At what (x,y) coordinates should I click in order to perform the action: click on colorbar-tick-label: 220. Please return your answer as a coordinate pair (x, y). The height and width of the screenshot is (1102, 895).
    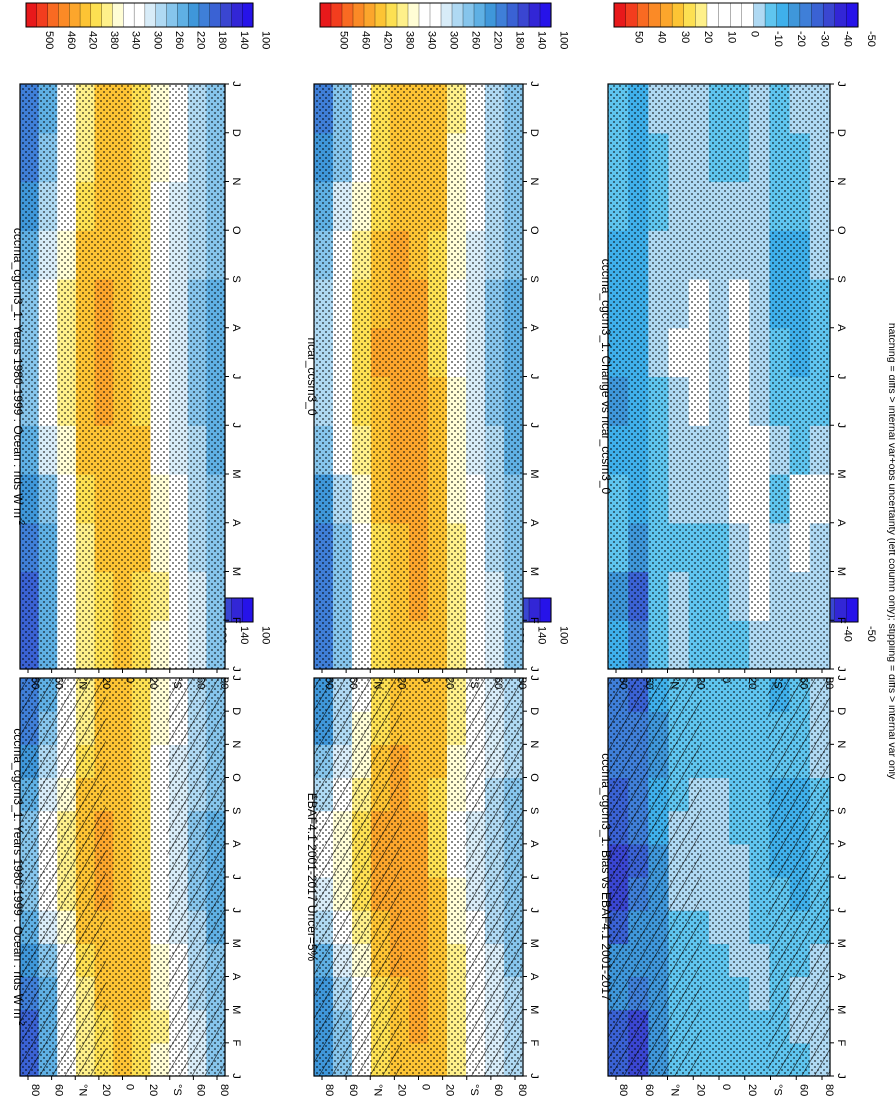
    Looking at the image, I should click on (201, 40).